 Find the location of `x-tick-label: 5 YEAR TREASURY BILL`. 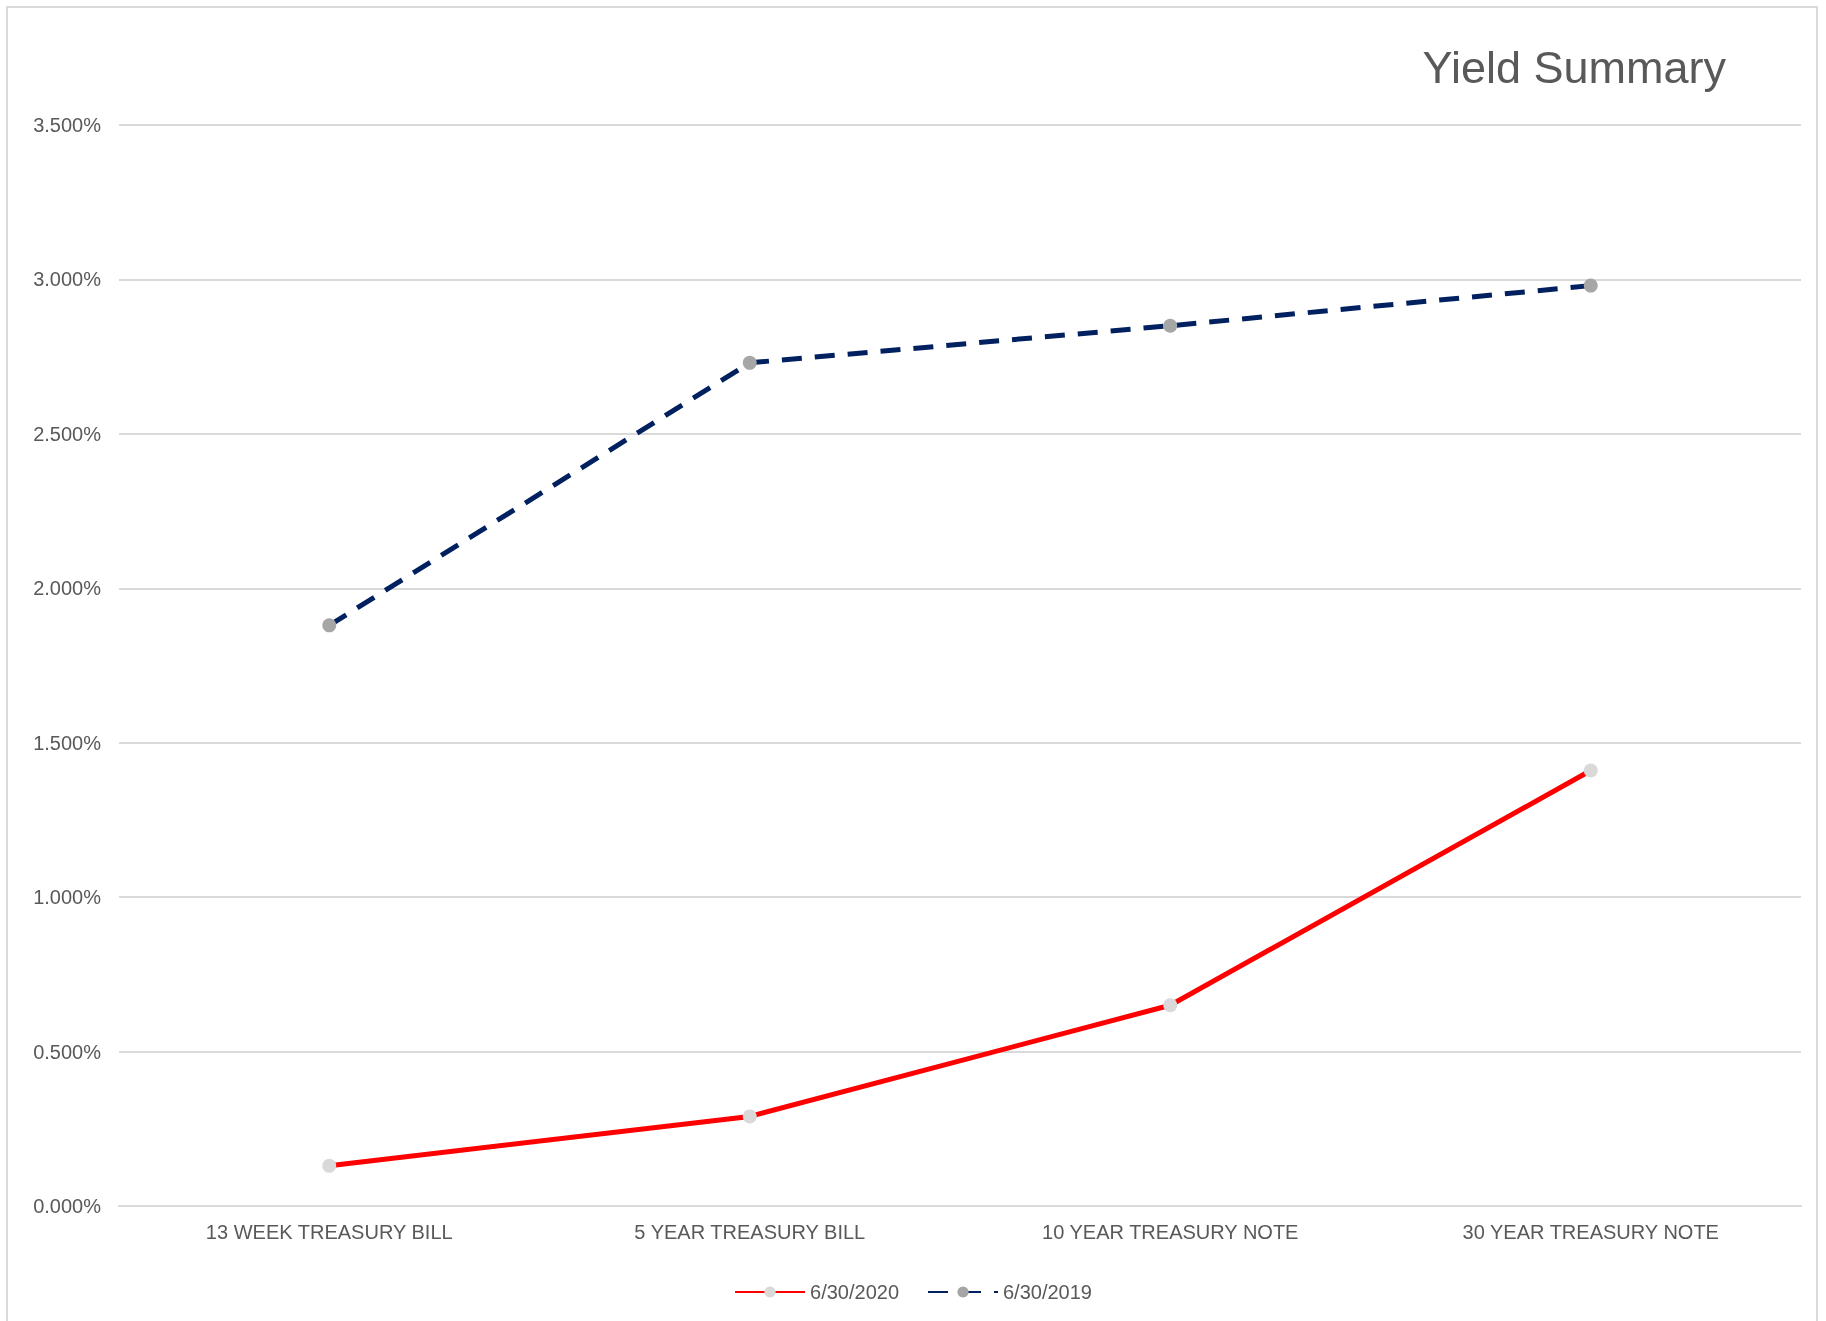

x-tick-label: 5 YEAR TREASURY BILL is located at coordinates (750, 1232).